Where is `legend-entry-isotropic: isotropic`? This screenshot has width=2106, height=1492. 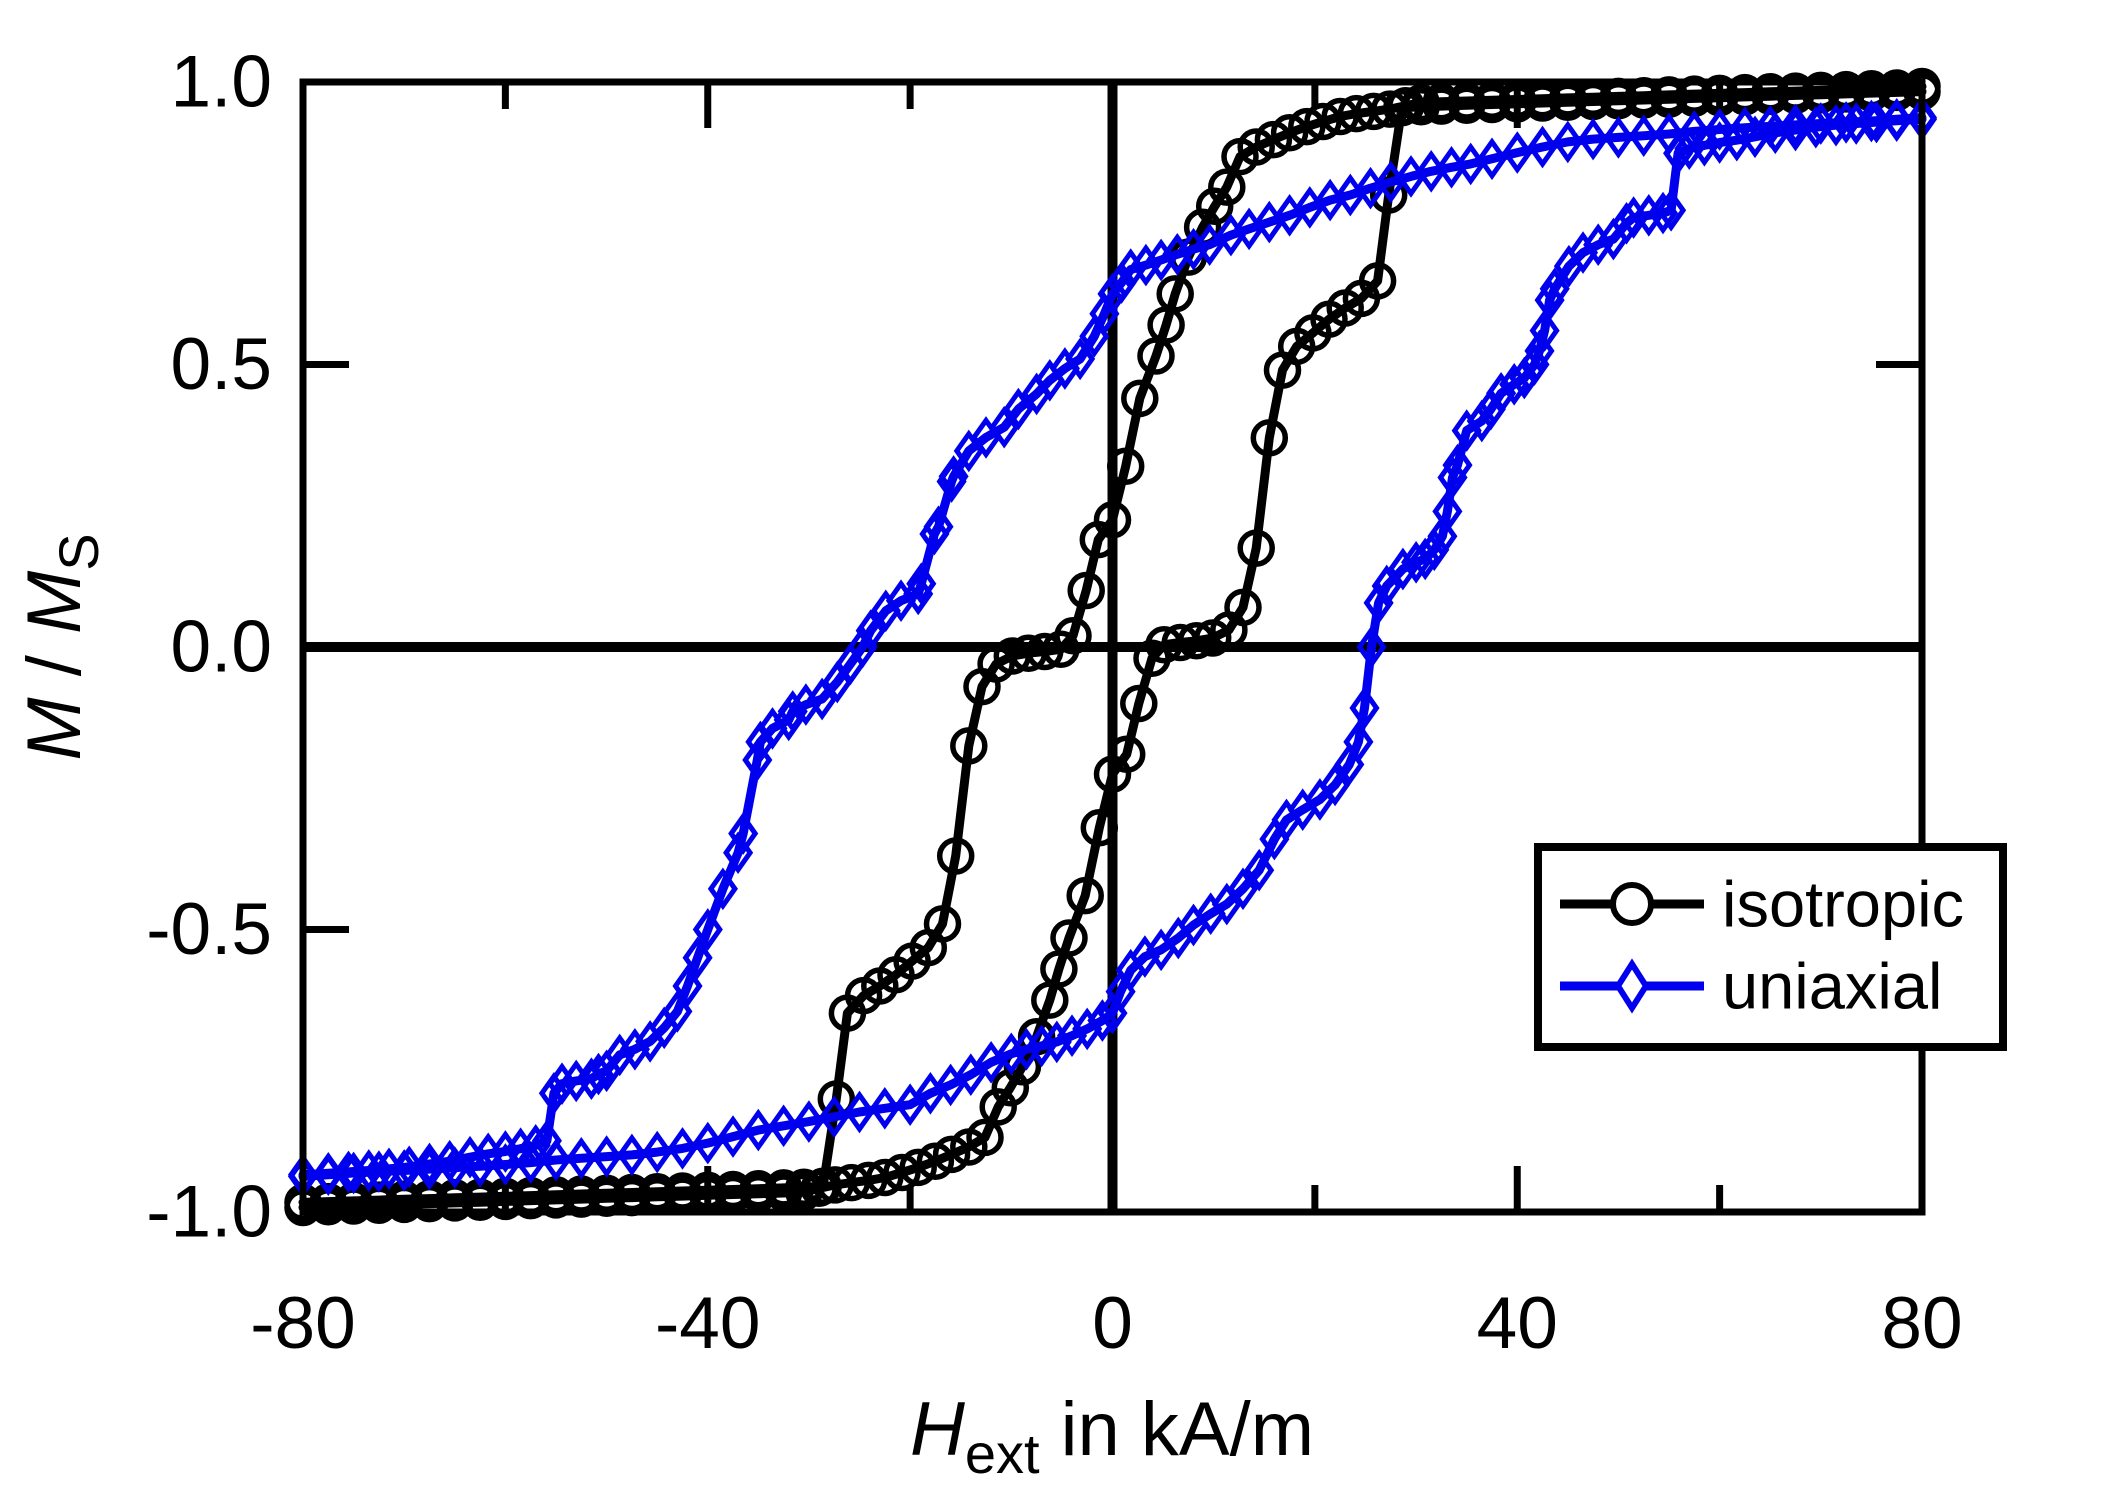 legend-entry-isotropic: isotropic is located at coordinates (1762, 904).